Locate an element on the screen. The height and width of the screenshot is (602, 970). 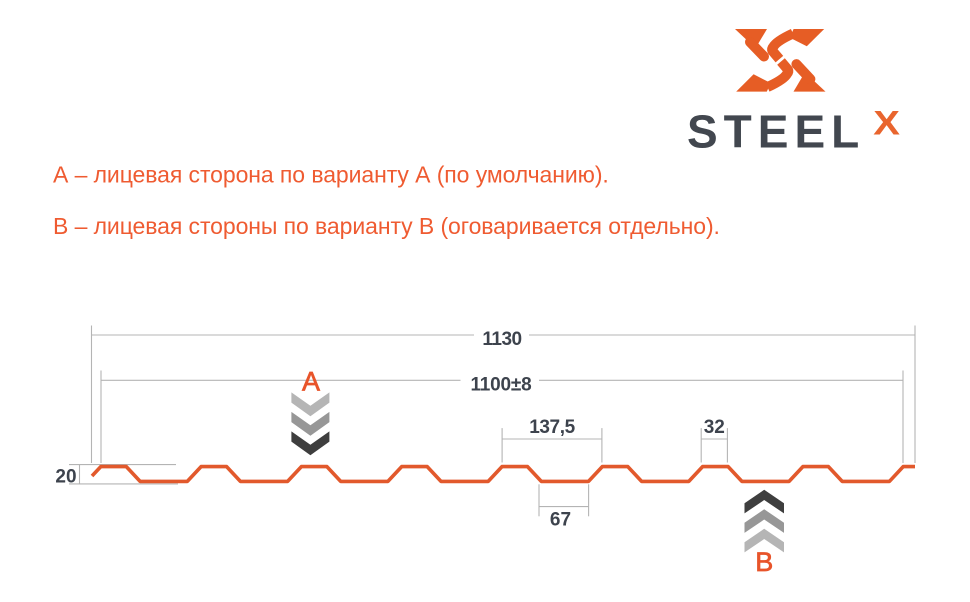
svg-text: X is located at coordinates (886, 122).